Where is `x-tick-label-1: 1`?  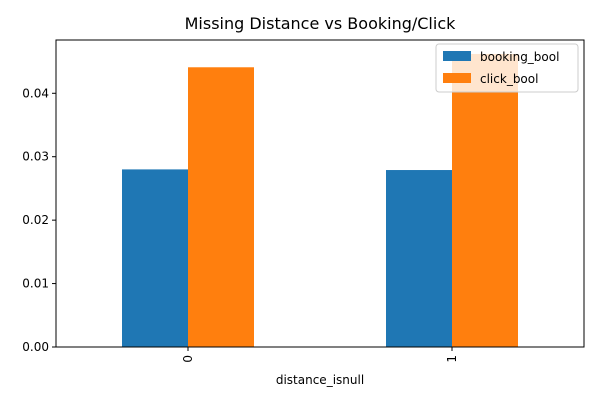 x-tick-label-1: 1 is located at coordinates (452, 359).